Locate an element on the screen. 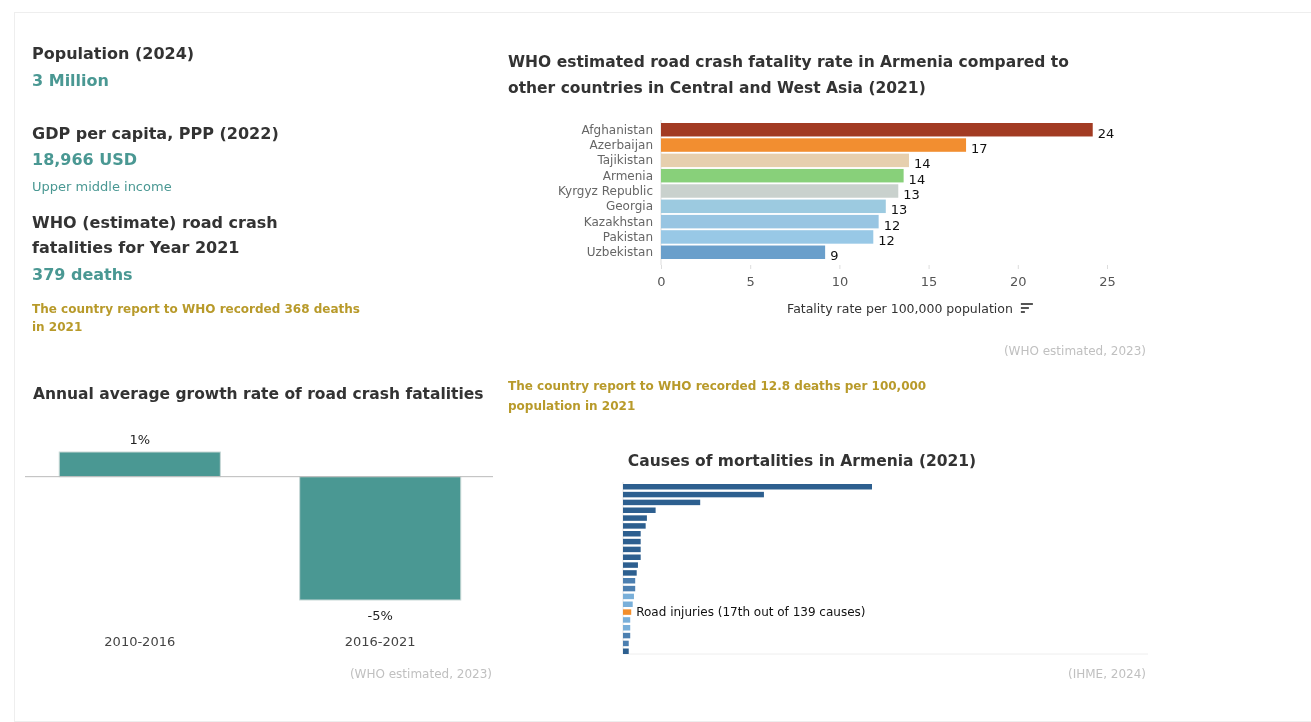 The image size is (1311, 722). x-tick-label: 0 is located at coordinates (661, 282).